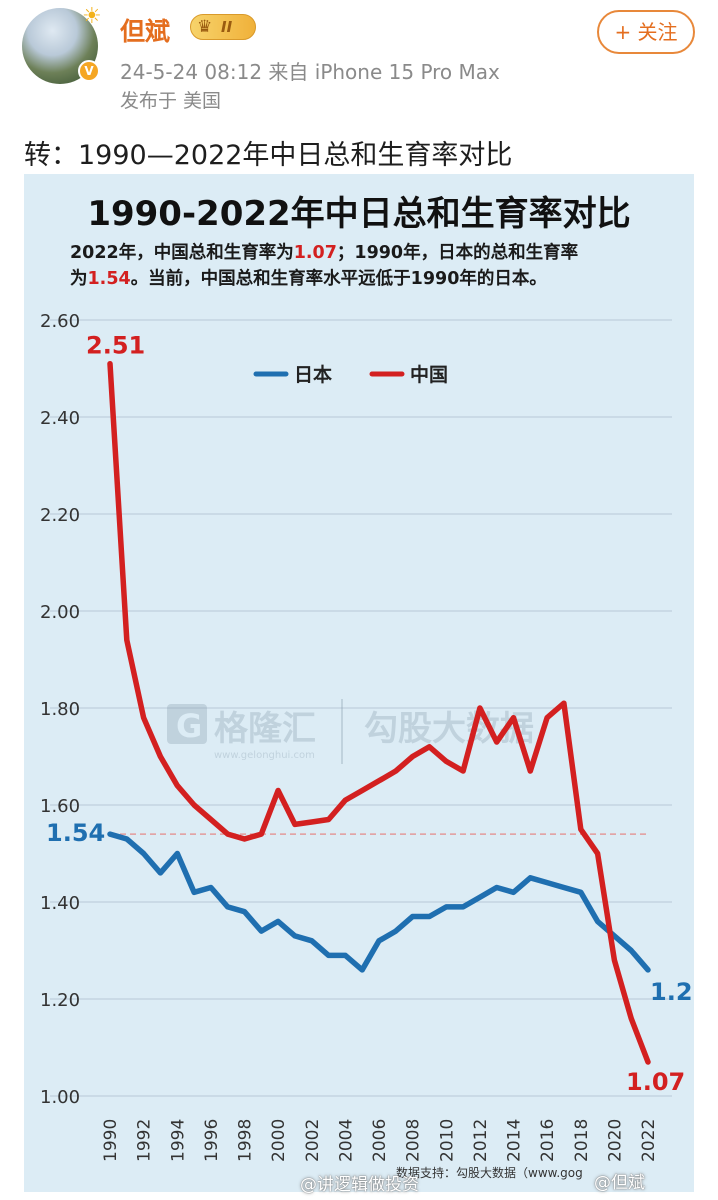  What do you see at coordinates (145, 31) in the screenshot?
I see `username: 但斌` at bounding box center [145, 31].